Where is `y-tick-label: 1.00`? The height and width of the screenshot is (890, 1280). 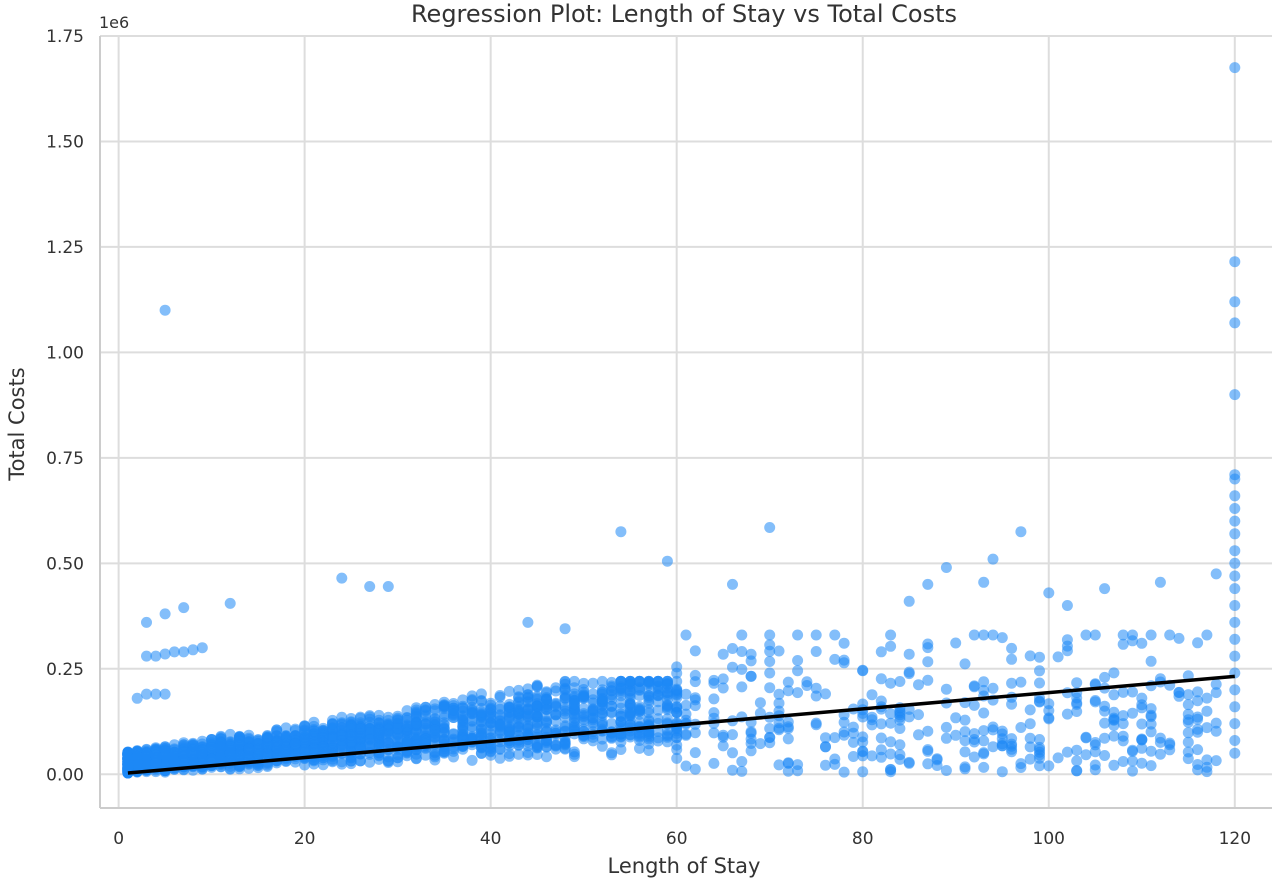 y-tick-label: 1.00 is located at coordinates (65, 353).